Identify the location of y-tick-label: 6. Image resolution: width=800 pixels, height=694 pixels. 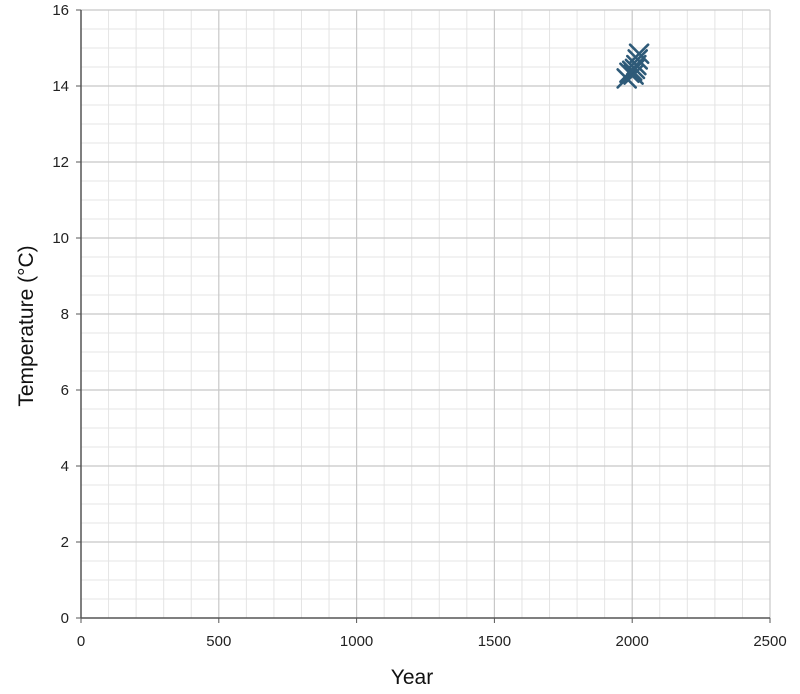
(65, 390).